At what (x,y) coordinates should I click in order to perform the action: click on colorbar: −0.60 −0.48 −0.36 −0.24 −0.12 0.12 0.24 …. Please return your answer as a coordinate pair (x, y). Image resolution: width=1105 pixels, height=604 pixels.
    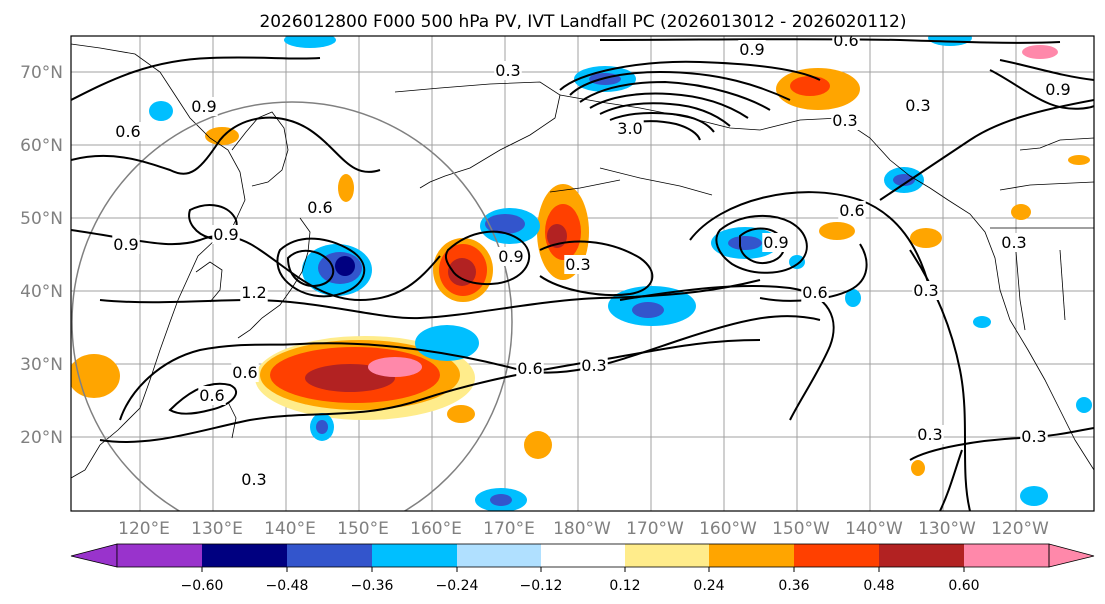
    Looking at the image, I should click on (582, 568).